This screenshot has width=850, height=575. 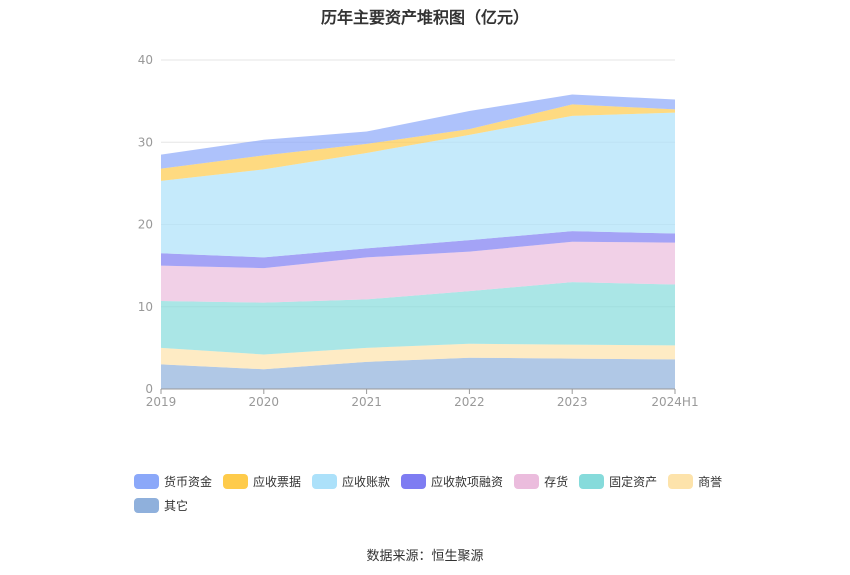 I want to click on legend-item: 应收票据, so click(x=262, y=481).